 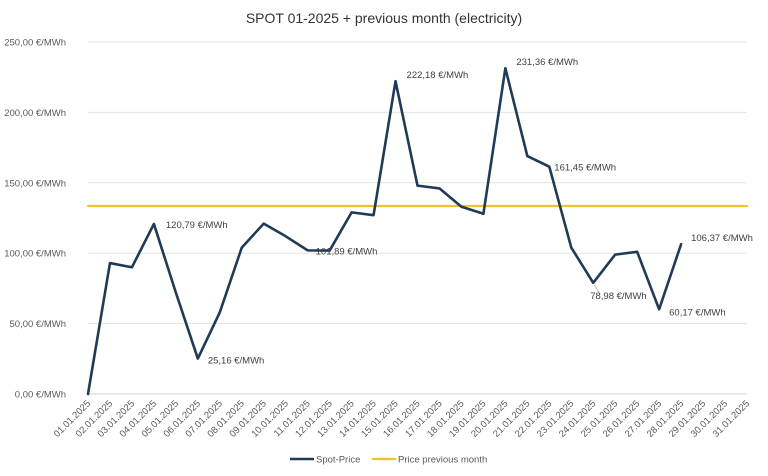 I want to click on y-tick-label: 200,00 €/MWh, so click(x=35, y=113).